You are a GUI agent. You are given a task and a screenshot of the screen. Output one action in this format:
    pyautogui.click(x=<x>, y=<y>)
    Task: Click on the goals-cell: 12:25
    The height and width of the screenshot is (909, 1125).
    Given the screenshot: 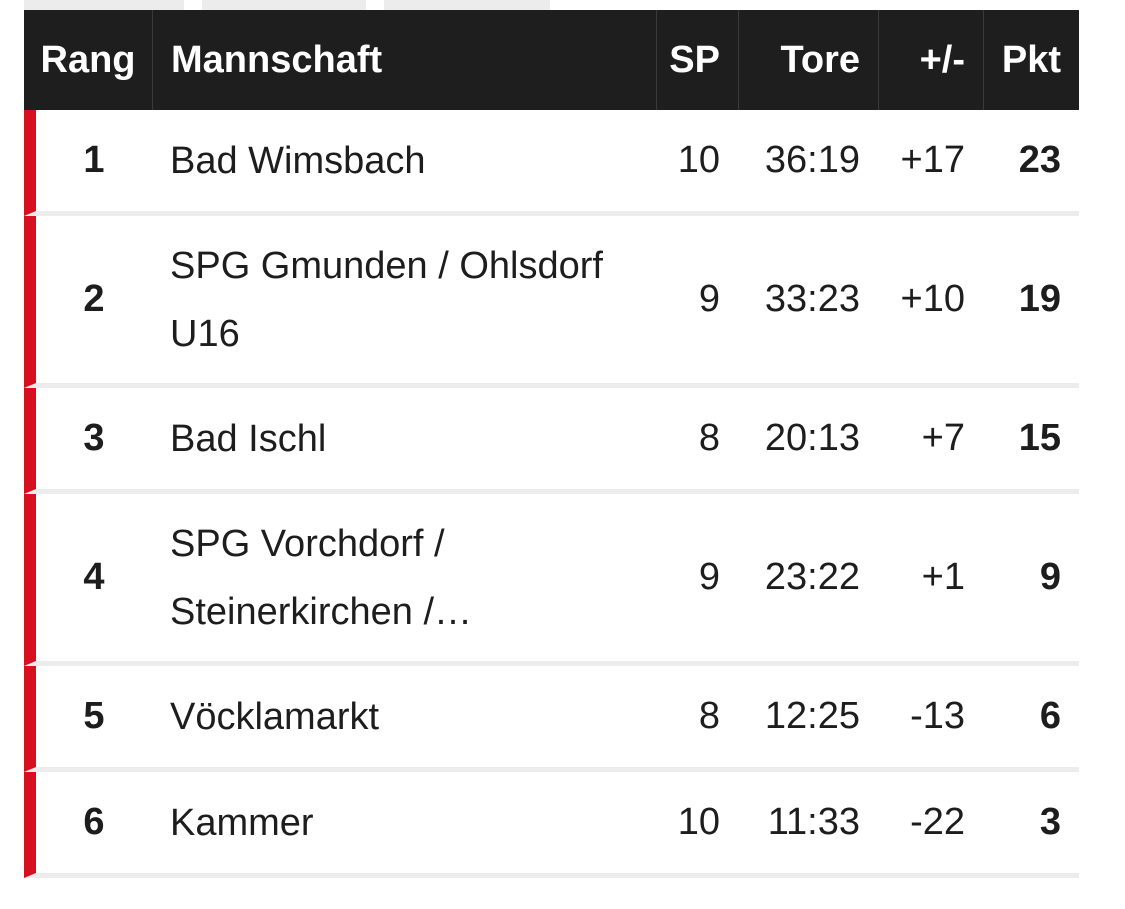 What is the action you would take?
    pyautogui.click(x=812, y=716)
    